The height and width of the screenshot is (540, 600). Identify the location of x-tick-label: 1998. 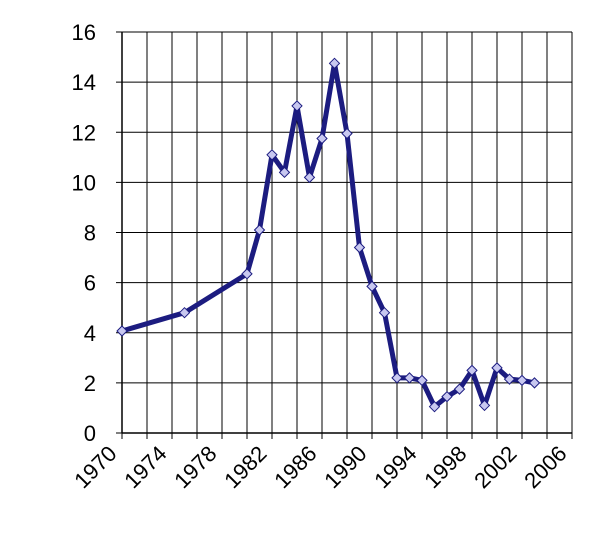
(445, 467).